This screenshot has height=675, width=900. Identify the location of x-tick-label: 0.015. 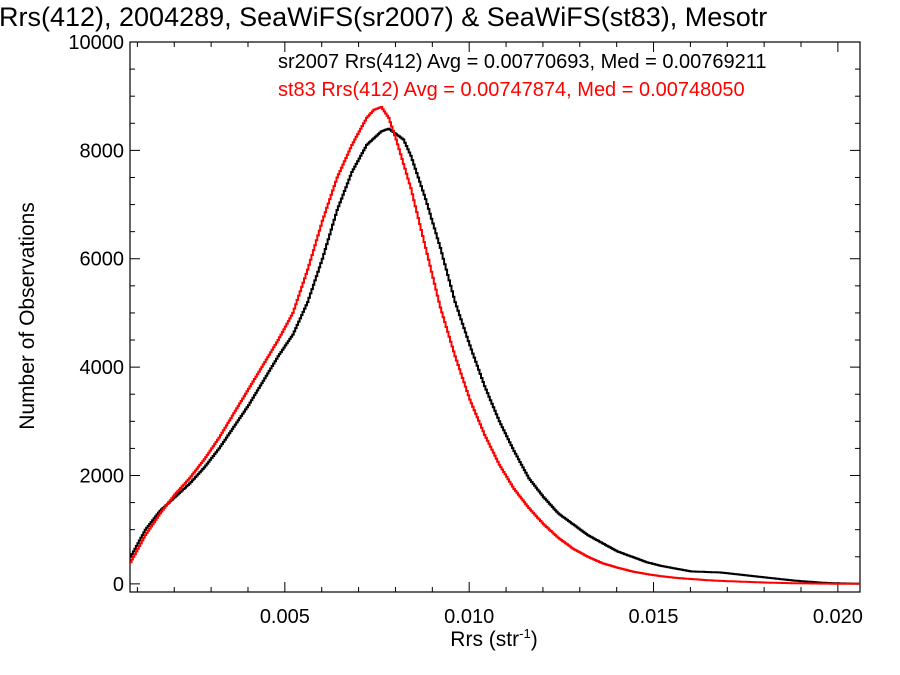
(654, 617).